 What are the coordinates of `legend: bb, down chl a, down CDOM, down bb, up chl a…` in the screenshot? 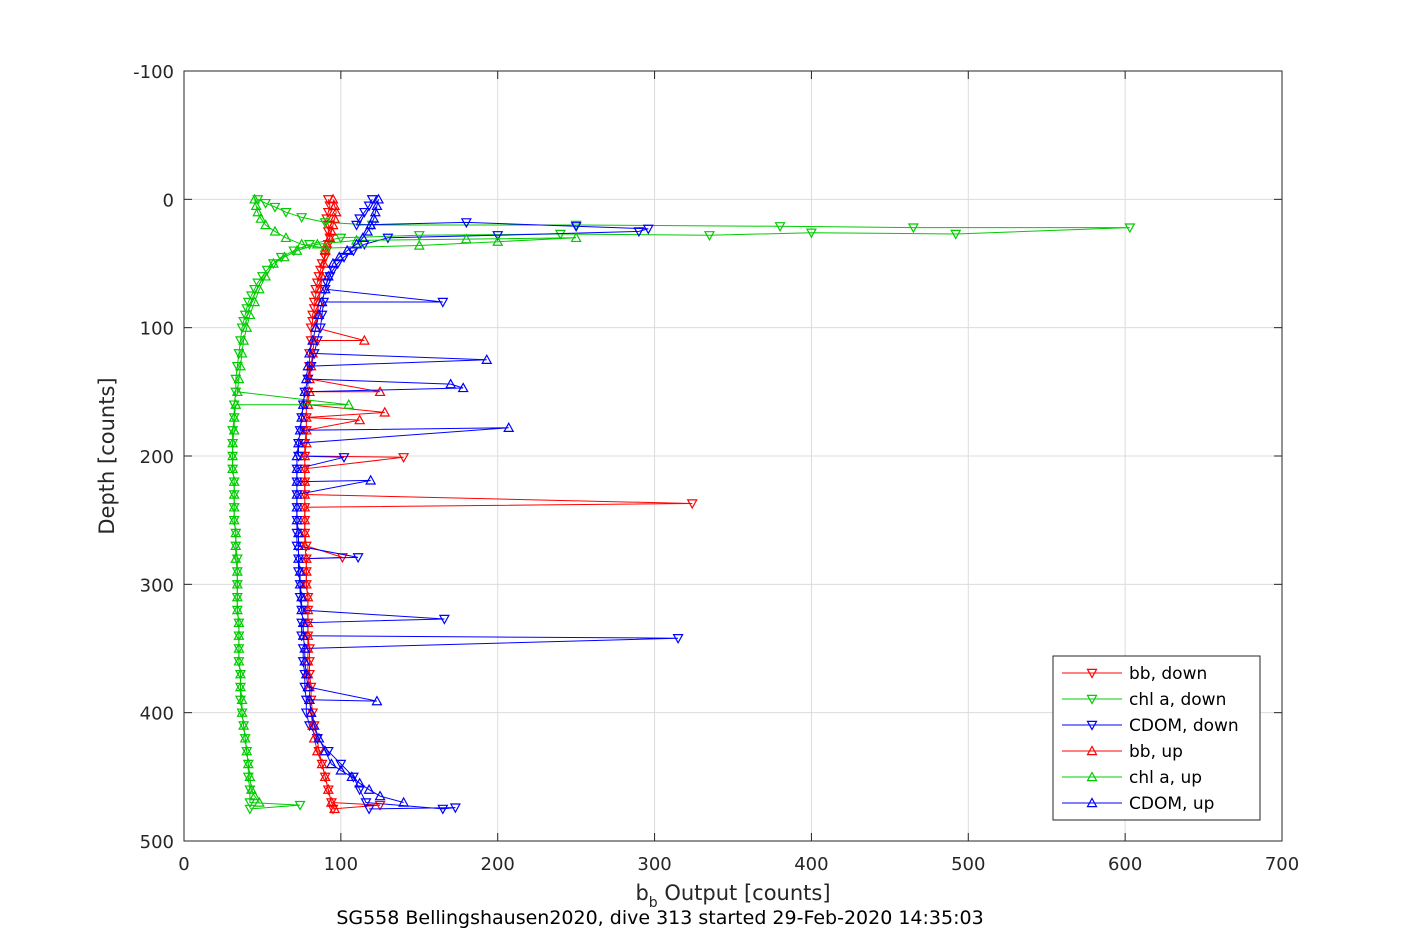 It's located at (1156, 738).